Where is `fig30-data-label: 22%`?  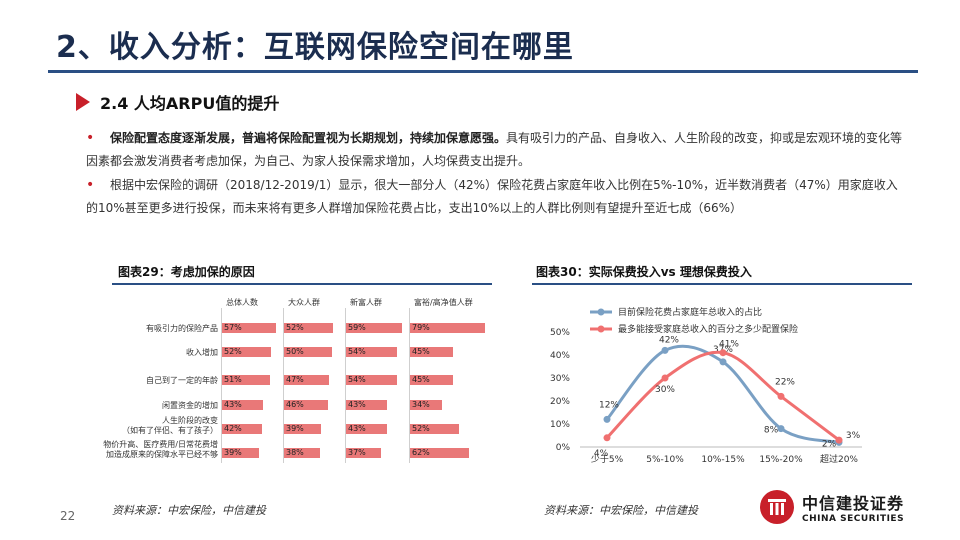 fig30-data-label: 22% is located at coordinates (785, 382).